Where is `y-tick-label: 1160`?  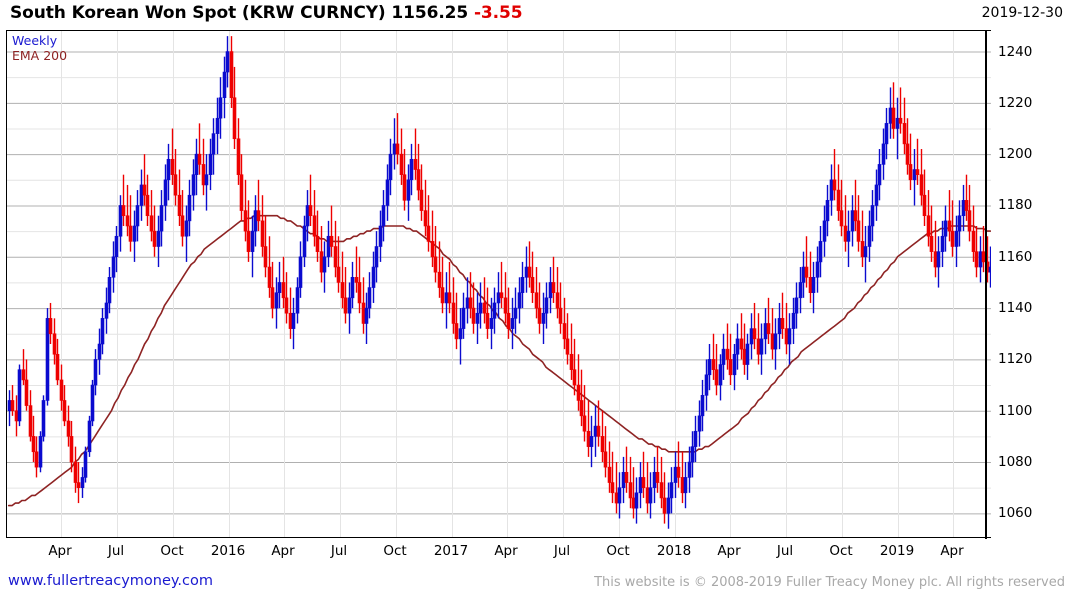 y-tick-label: 1160 is located at coordinates (1015, 256).